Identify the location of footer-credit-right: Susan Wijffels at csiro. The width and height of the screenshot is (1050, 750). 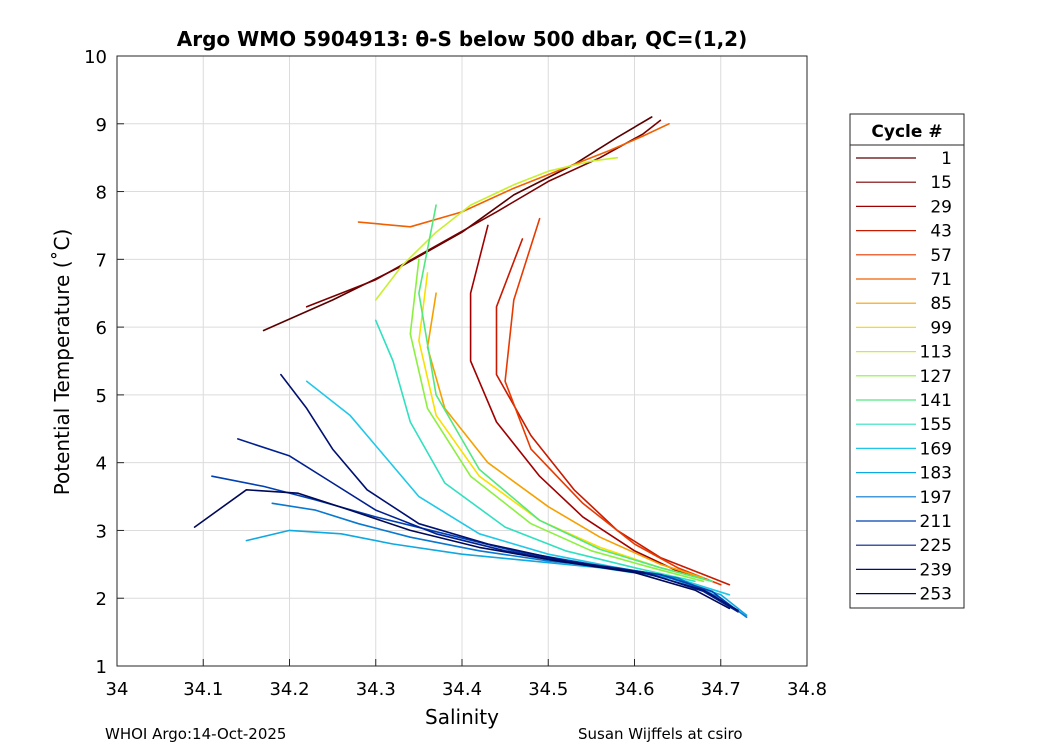
(660, 734).